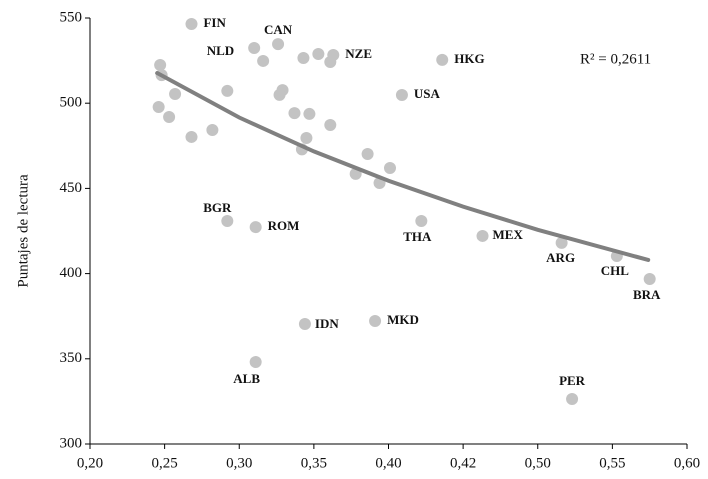 The image size is (708, 479). What do you see at coordinates (388, 463) in the screenshot?
I see `x-tick-label: 0,40` at bounding box center [388, 463].